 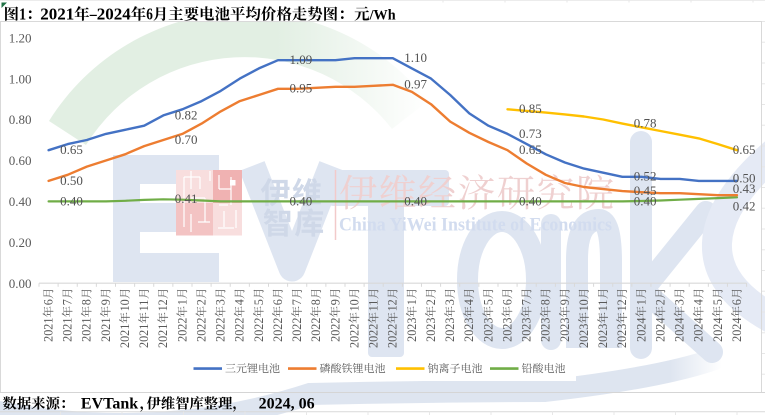 What do you see at coordinates (287, 403) in the screenshot?
I see `svg-text: 2024, 06` at bounding box center [287, 403].